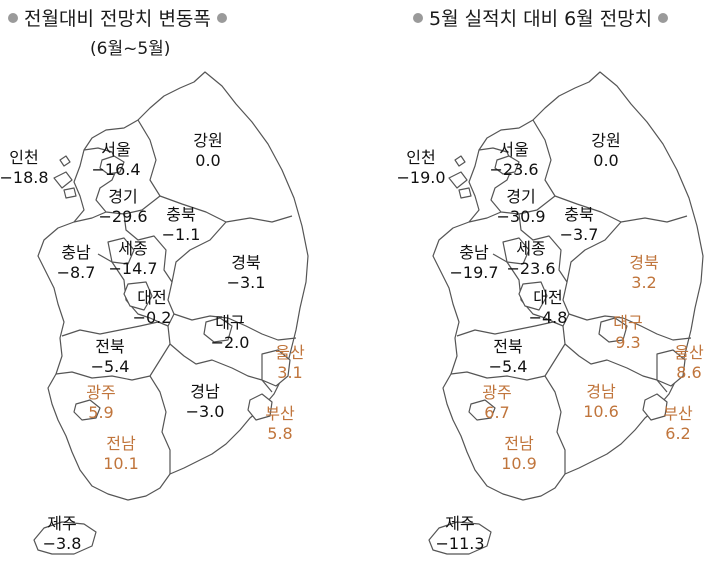 Image resolution: width=709 pixels, height=562 pixels. Describe the element at coordinates (519, 453) in the screenshot. I see `region-jeonnam: 전남 10.9` at that location.